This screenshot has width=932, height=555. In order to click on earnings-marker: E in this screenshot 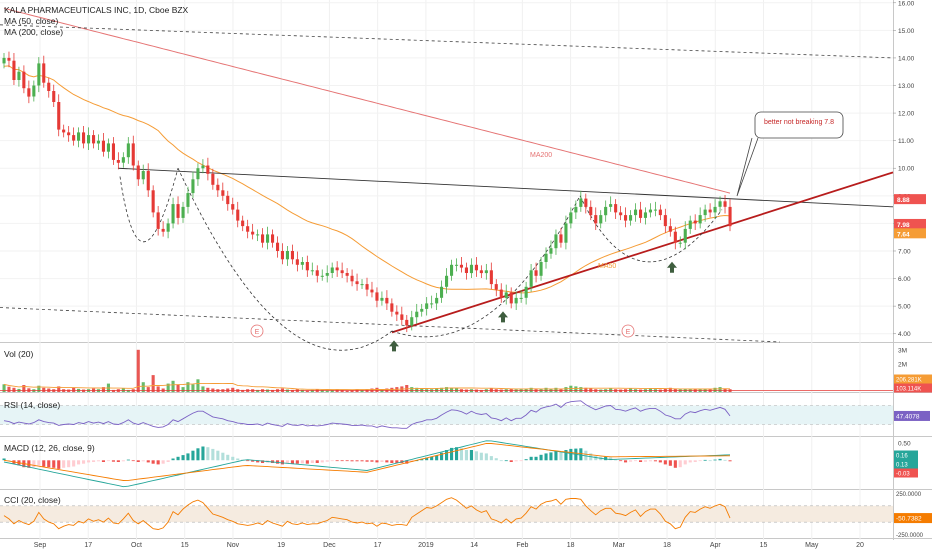, I will do `click(628, 331)`.